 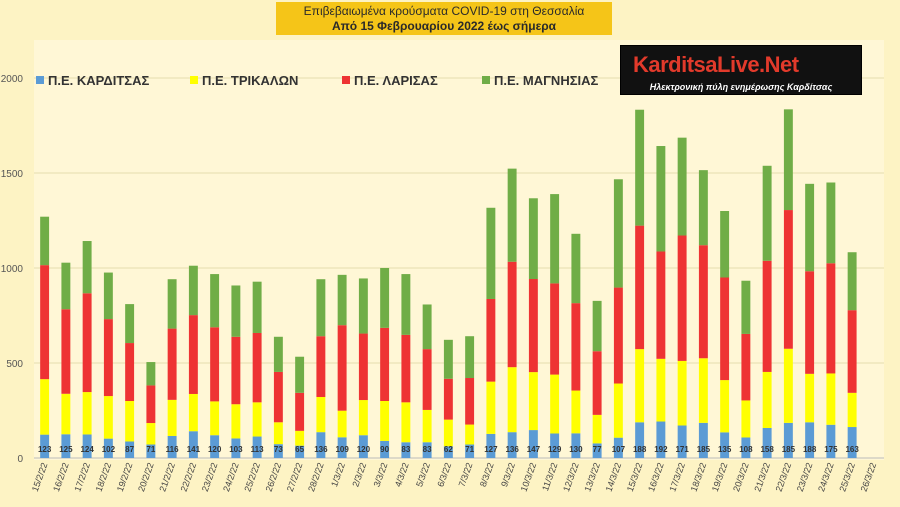 I want to click on y-tick-label: 2000, so click(x=12, y=79).